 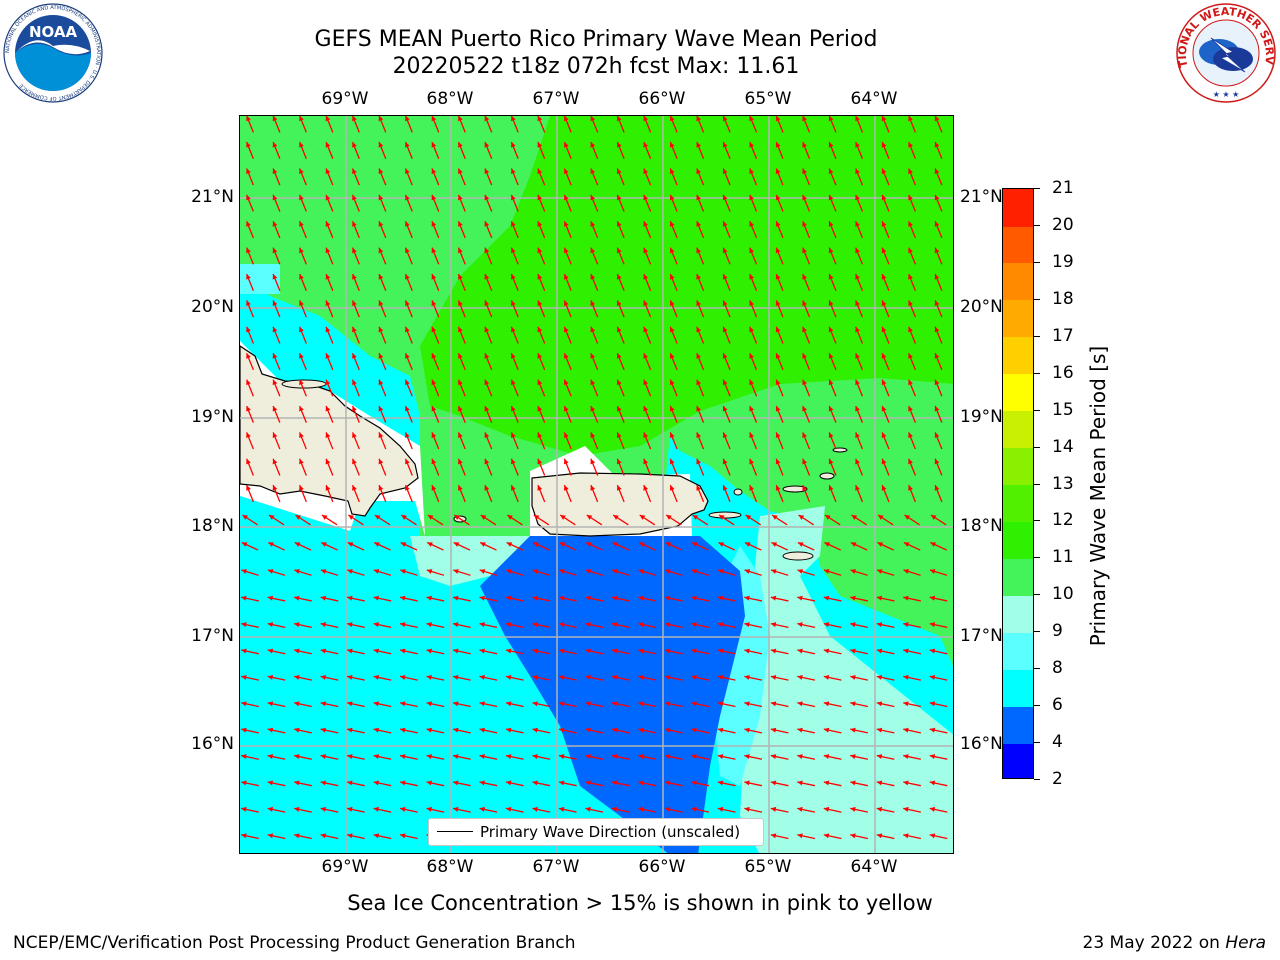 I want to click on colorbar-tick-label: 16, so click(x=1063, y=372).